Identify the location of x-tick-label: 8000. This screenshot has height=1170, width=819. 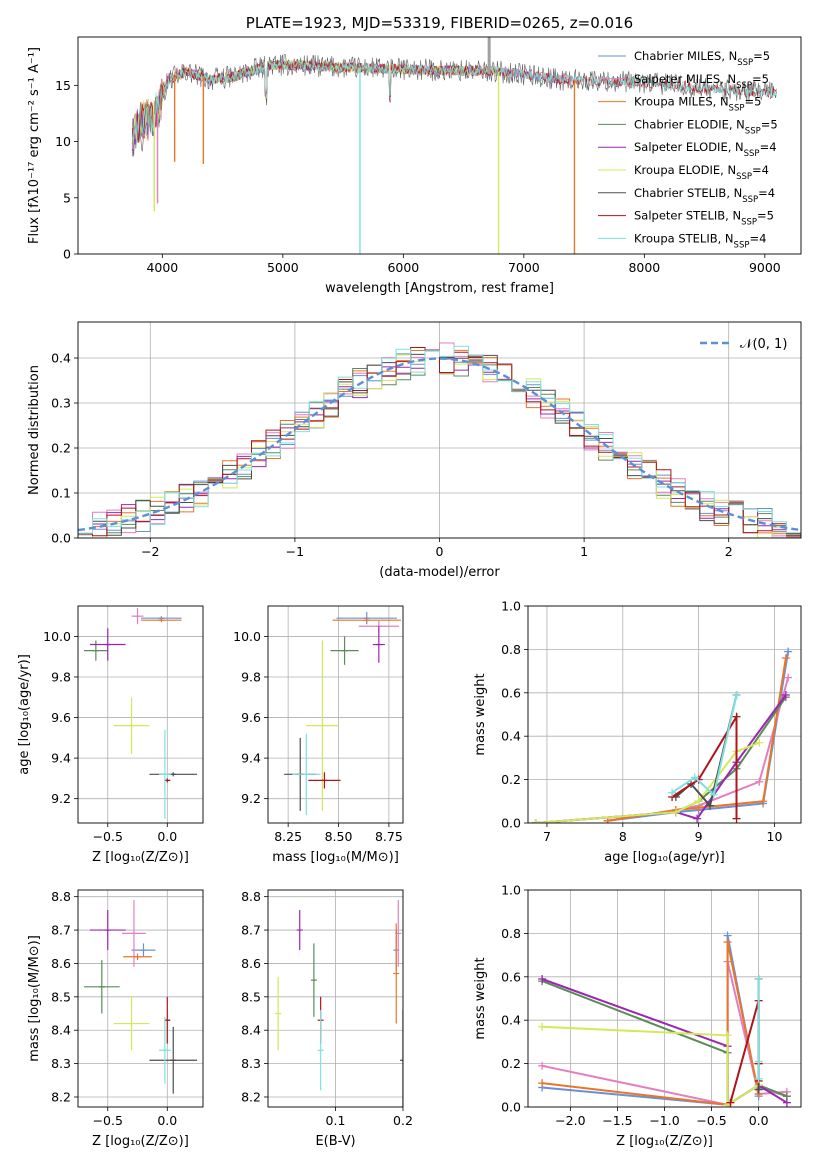
(644, 267).